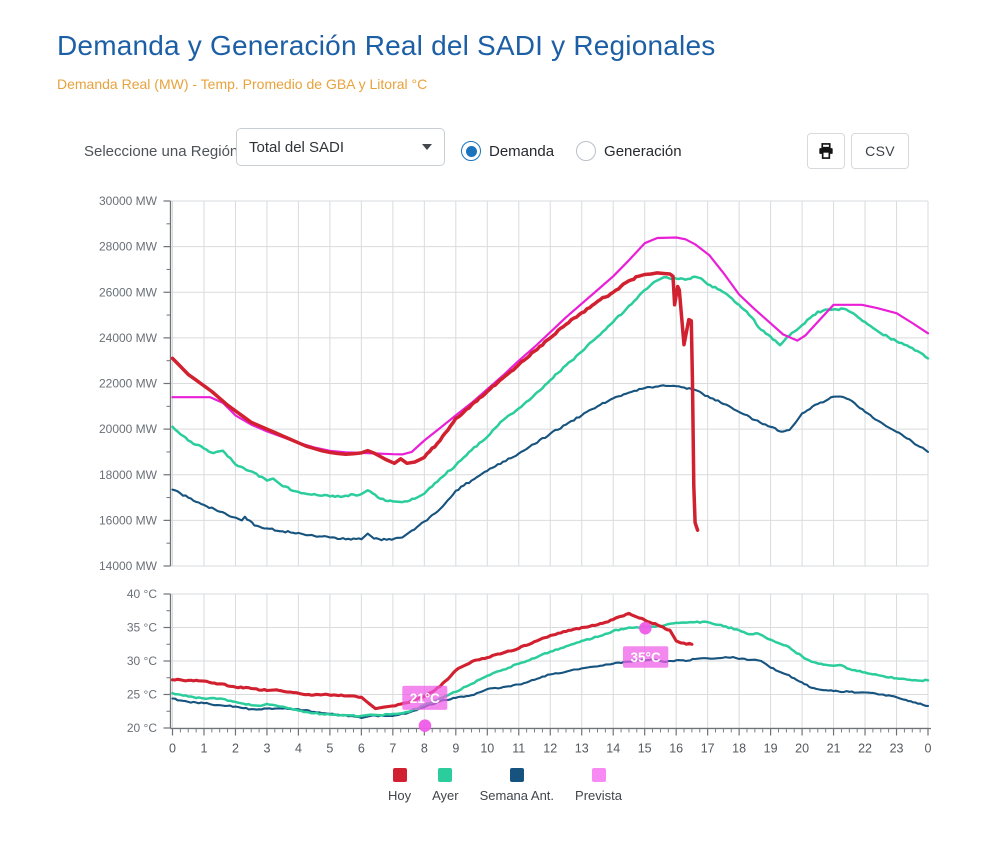 This screenshot has width=992, height=850. What do you see at coordinates (128, 201) in the screenshot?
I see `svg-text: 30000 MW` at bounding box center [128, 201].